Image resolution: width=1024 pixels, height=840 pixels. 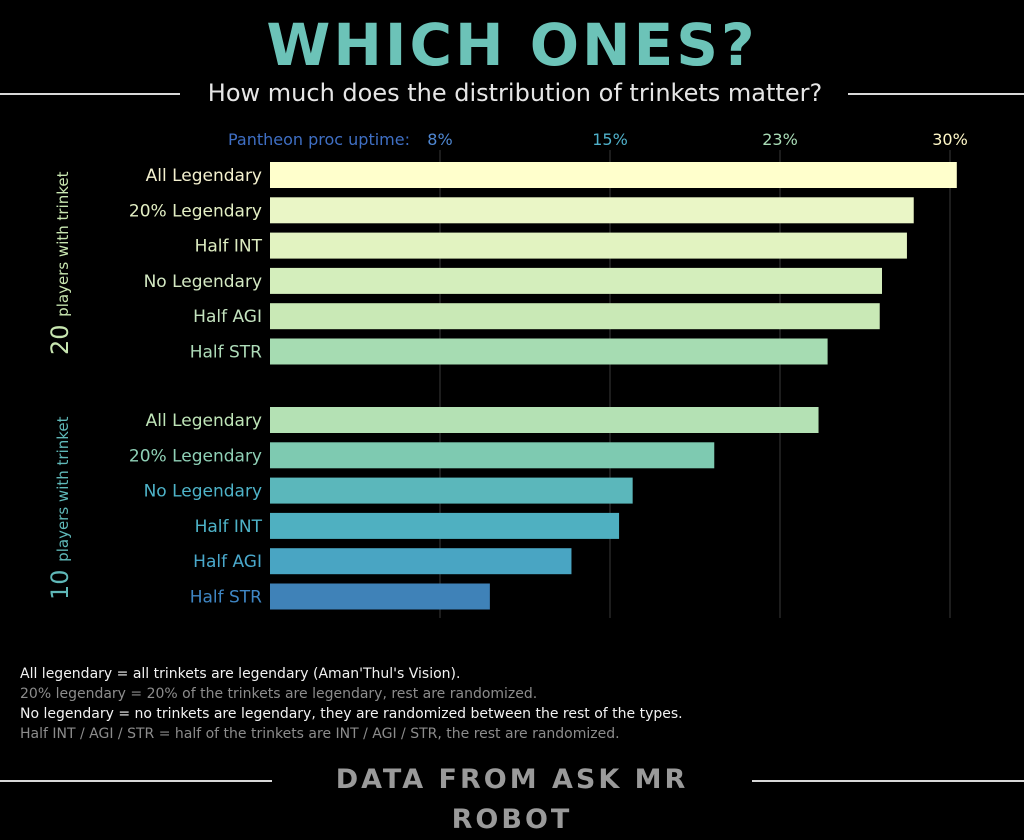 What do you see at coordinates (950, 139) in the screenshot?
I see `tick-label: 30%` at bounding box center [950, 139].